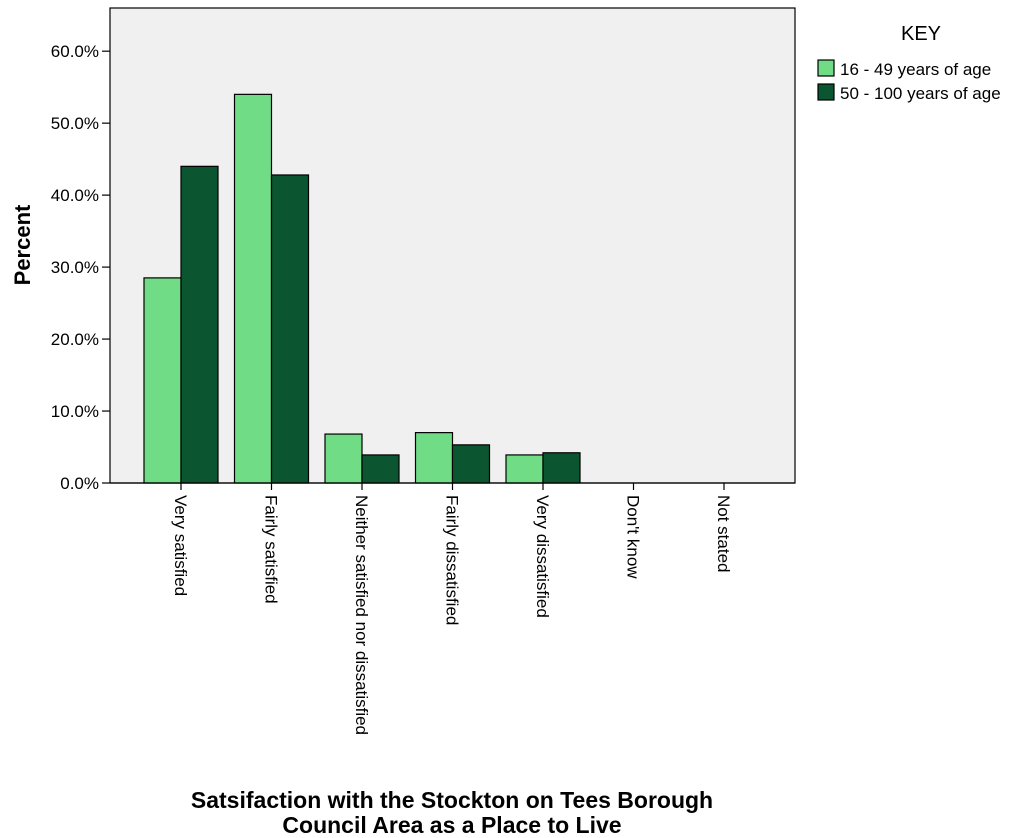 This screenshot has height=838, width=1028. I want to click on y-axis: 0.0% 10.0% 20.0% 30.0% 40.0% 50.0% 60.0%, so click(80, 267).